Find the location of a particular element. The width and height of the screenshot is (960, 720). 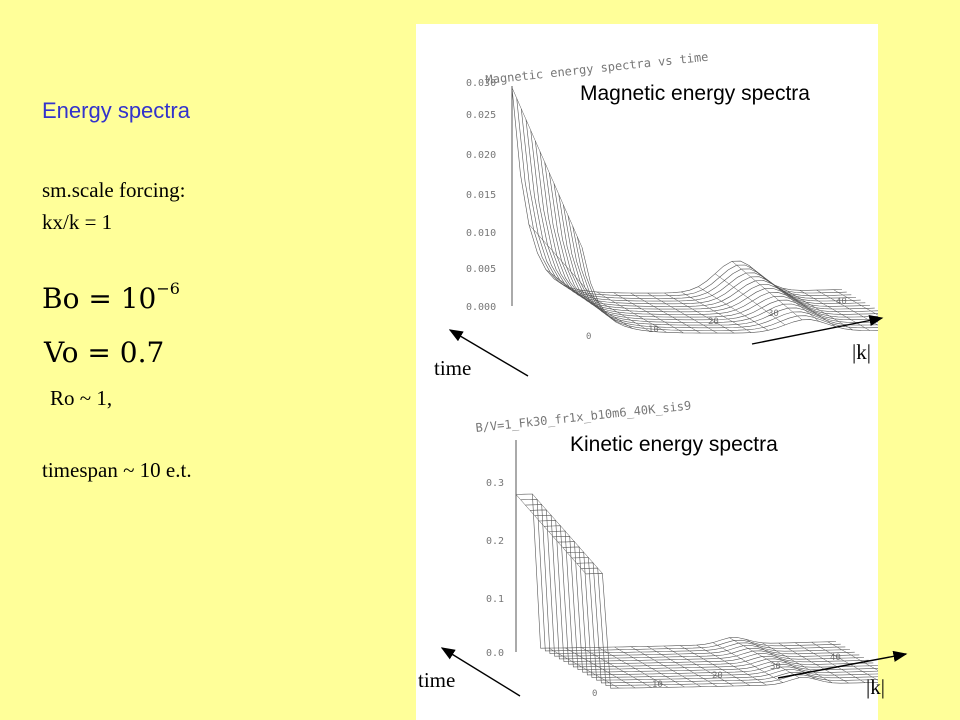

vo-value: 0.7 is located at coordinates (142, 352).